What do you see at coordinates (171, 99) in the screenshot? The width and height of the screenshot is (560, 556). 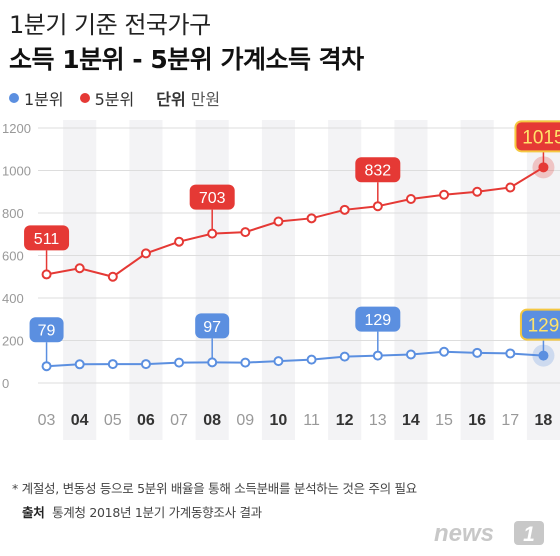 I see `unit-label: 단위` at bounding box center [171, 99].